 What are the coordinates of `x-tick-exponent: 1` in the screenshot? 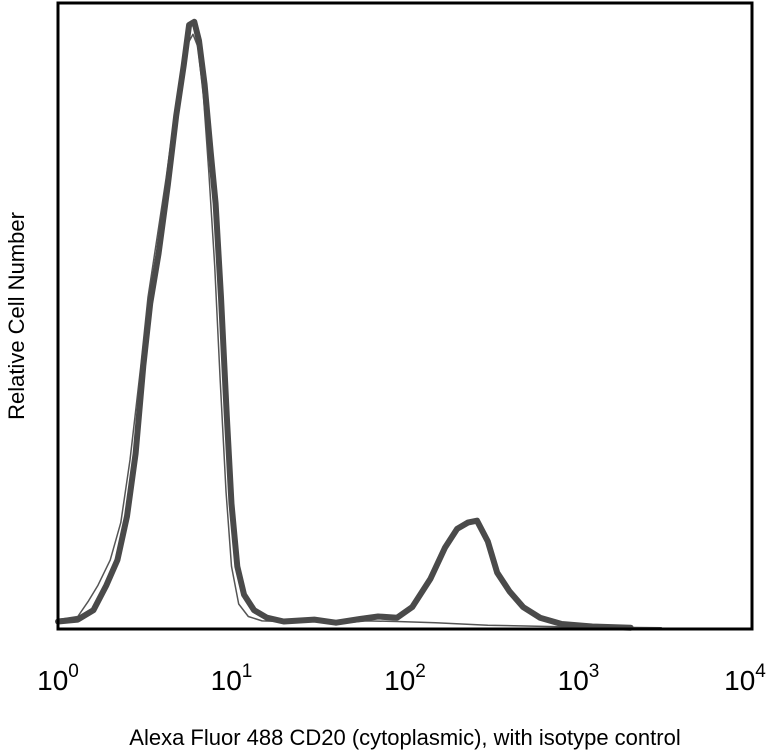 It's located at (247, 671).